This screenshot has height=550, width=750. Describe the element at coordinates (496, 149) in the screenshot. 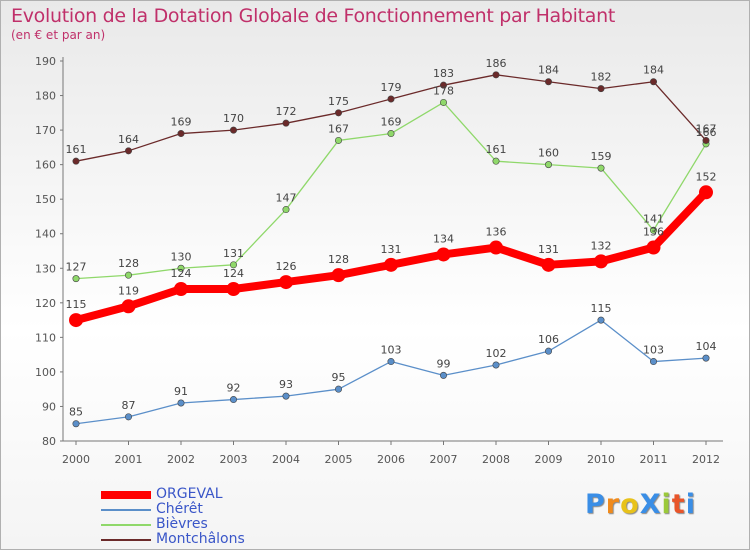

I see `data-label: 161` at that location.